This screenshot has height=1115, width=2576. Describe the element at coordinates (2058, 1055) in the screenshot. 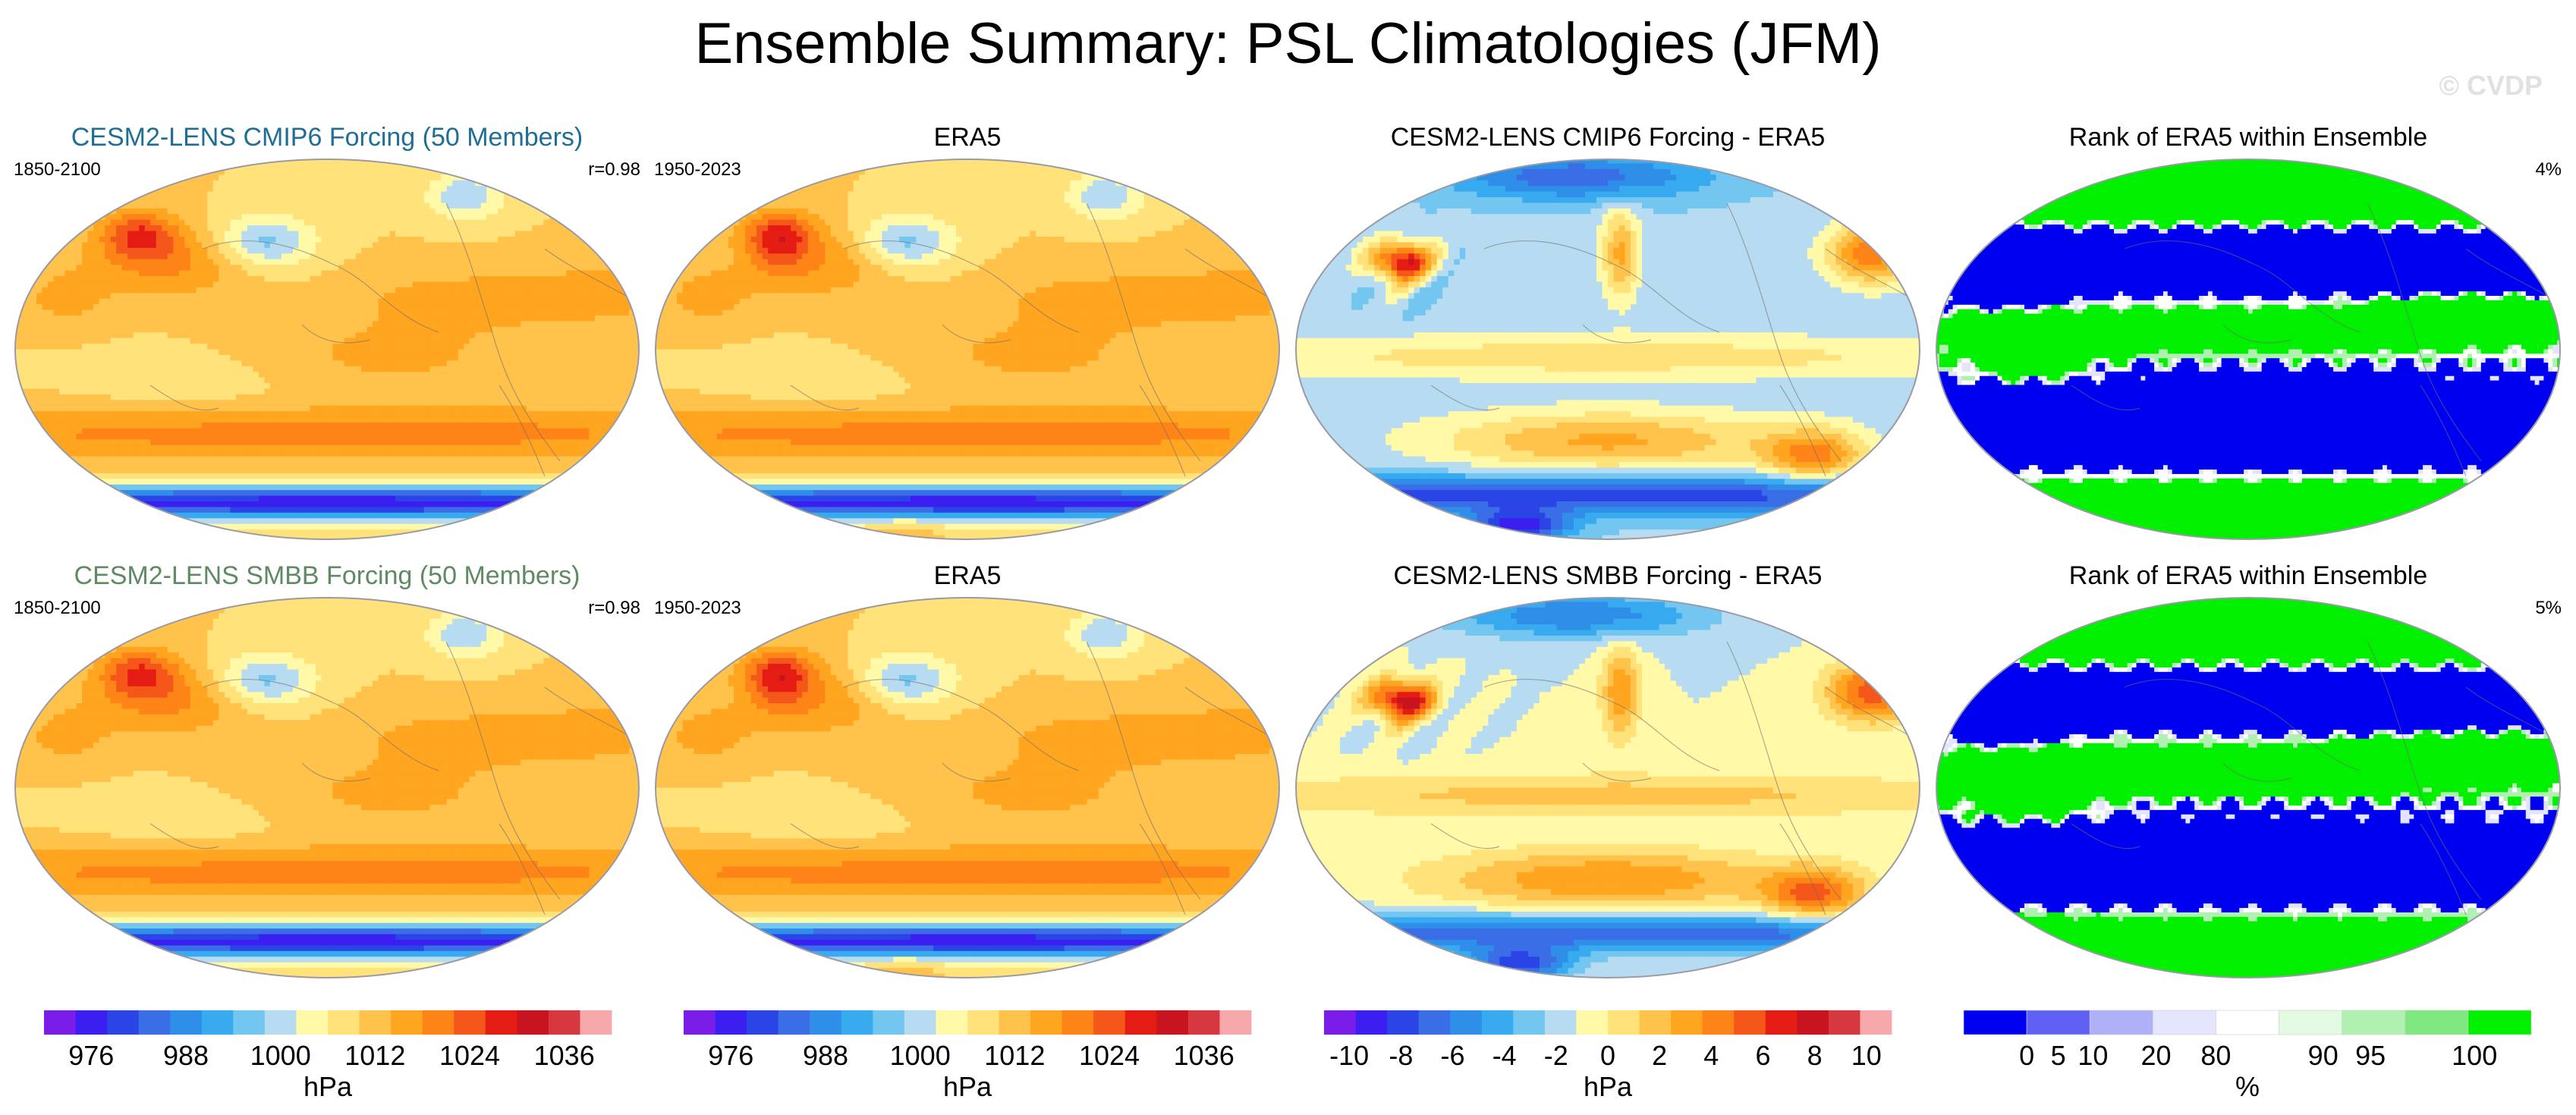

I see `colorbar-tick-label: 5` at that location.